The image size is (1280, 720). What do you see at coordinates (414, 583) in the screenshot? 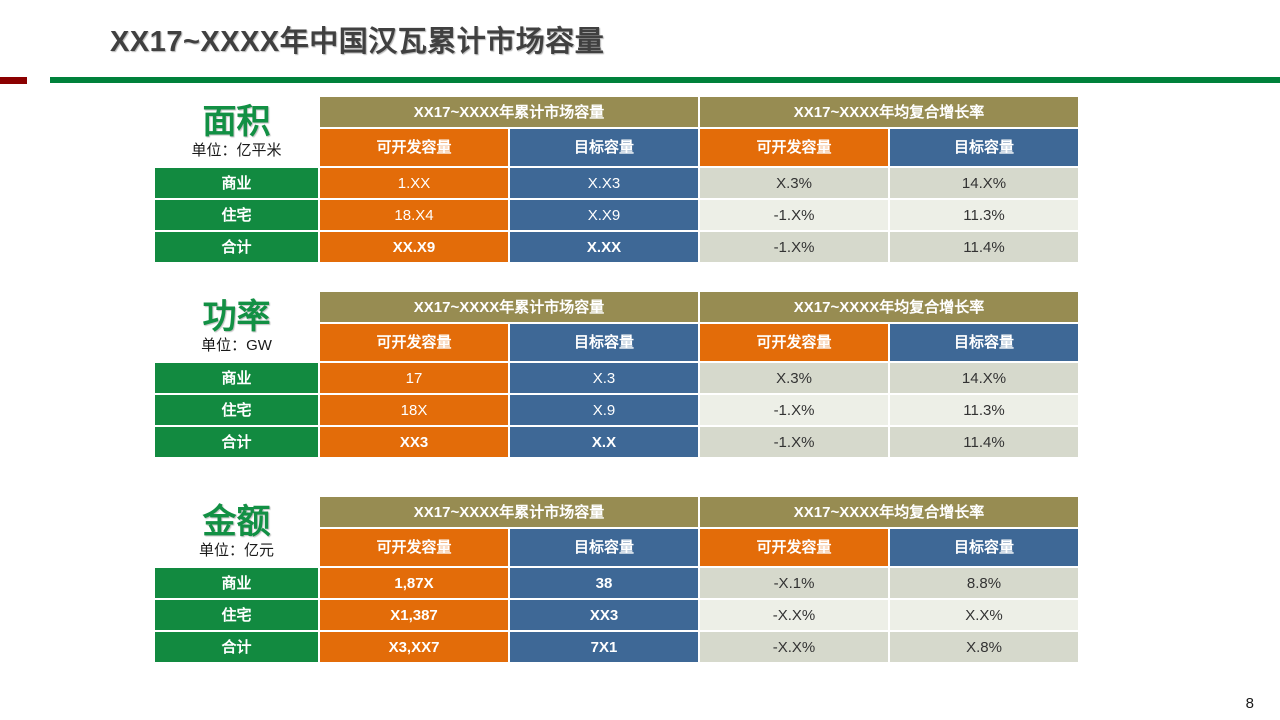
I see `table-cell: 1,87X` at bounding box center [414, 583].